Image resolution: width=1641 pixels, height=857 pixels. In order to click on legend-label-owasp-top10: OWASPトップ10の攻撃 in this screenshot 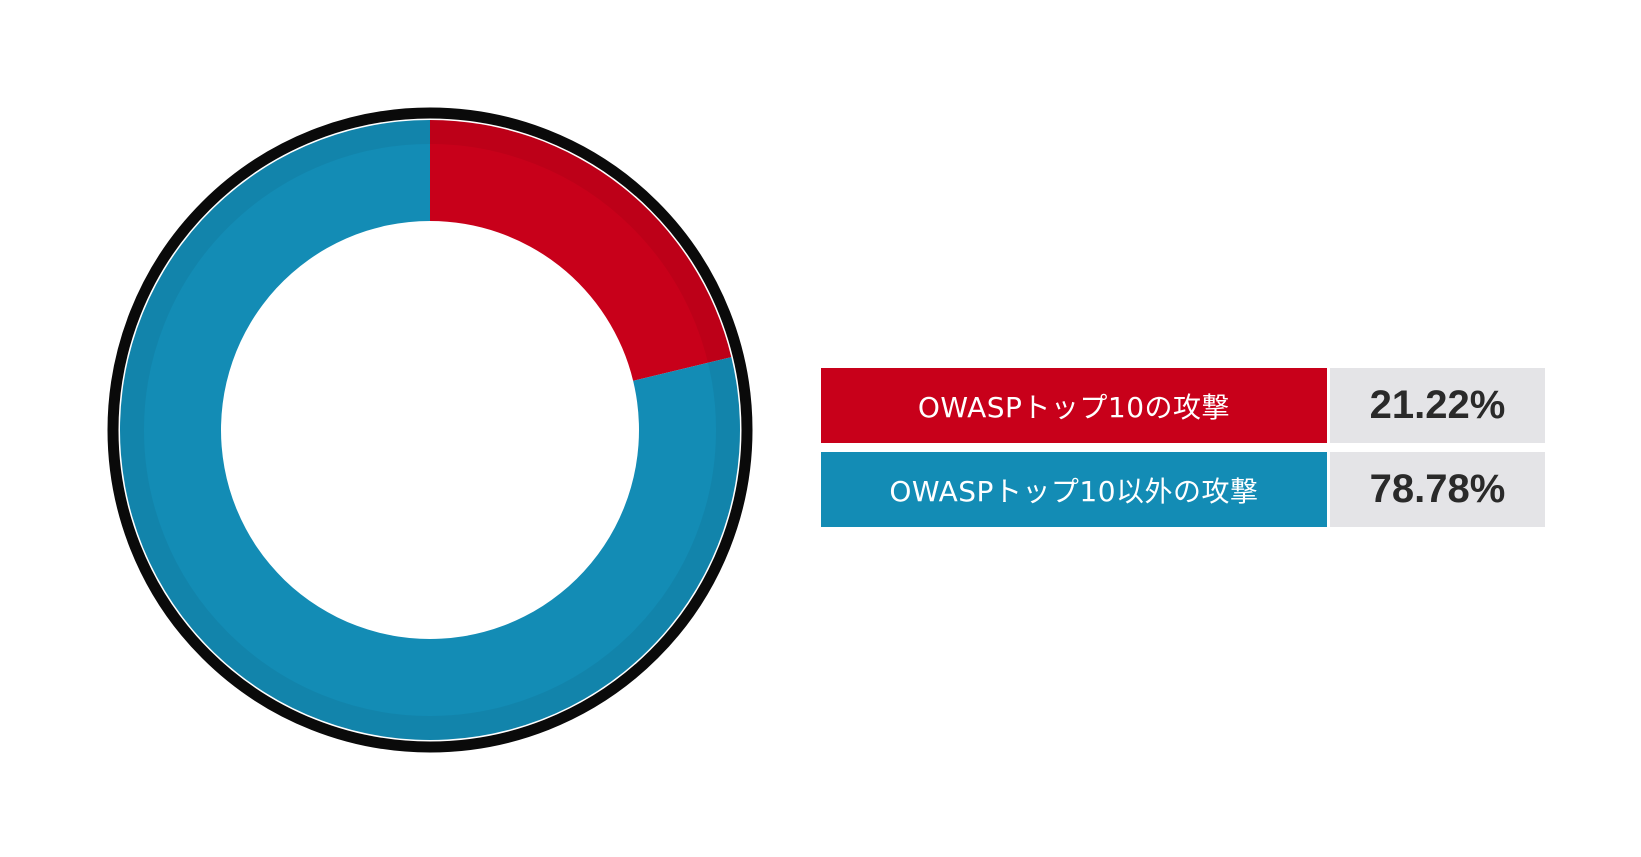, I will do `click(1074, 405)`.